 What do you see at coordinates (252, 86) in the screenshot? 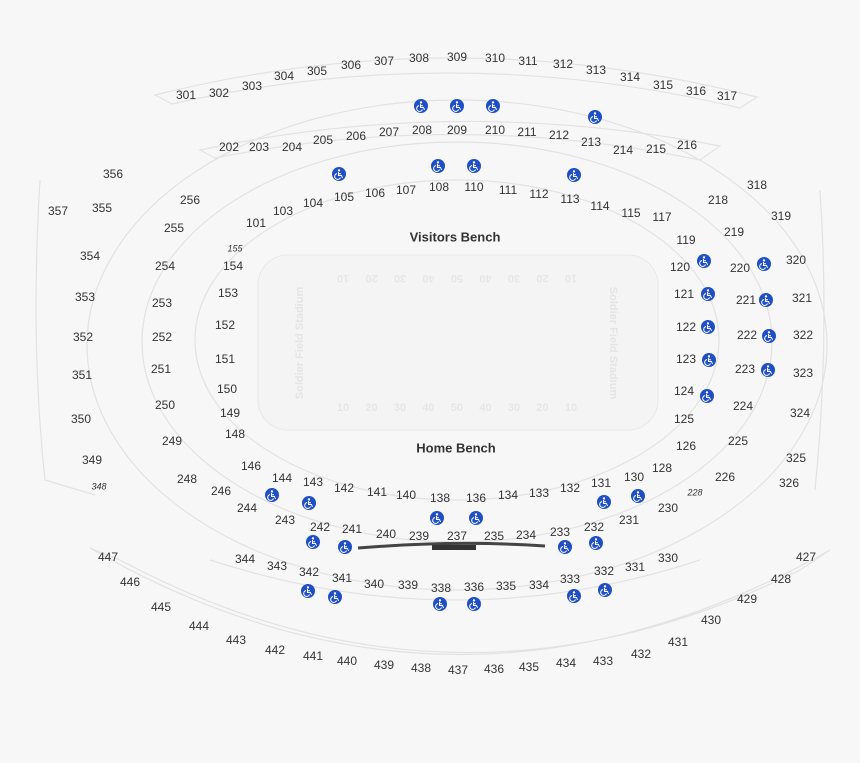
I see `section-label: 303` at bounding box center [252, 86].